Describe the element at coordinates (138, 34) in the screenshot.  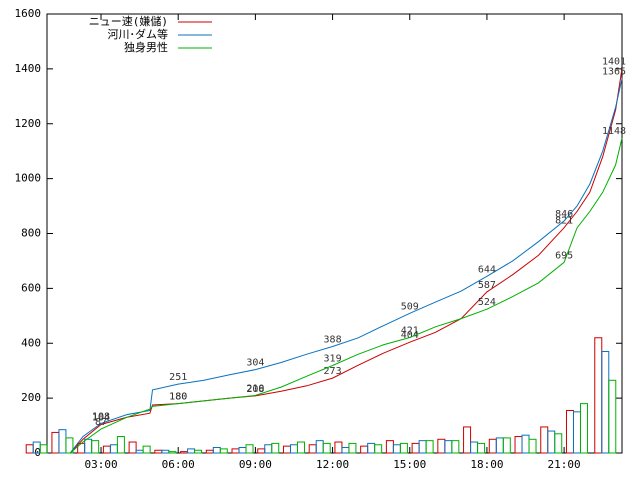
I see `legend-label: 河川･ダム等` at that location.